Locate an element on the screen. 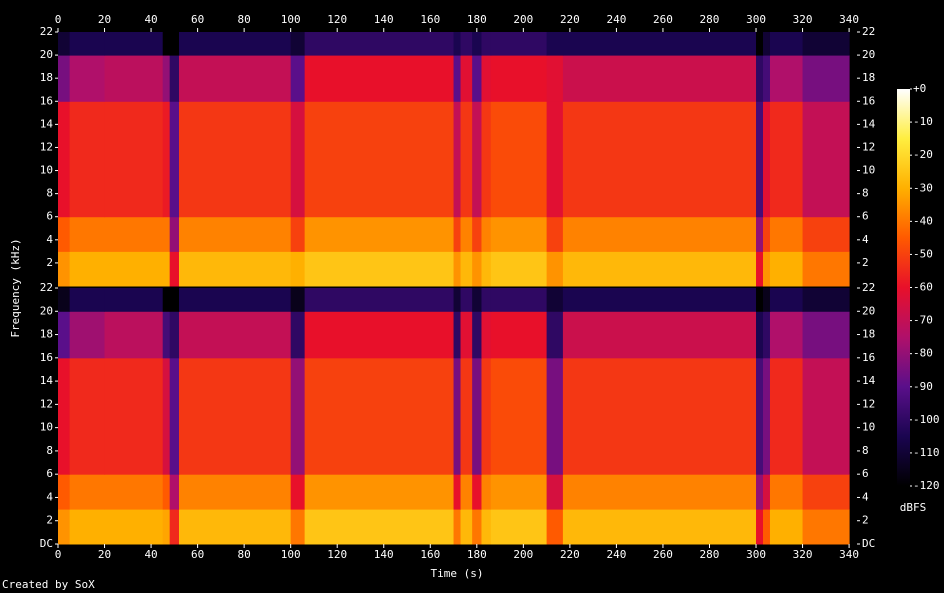 Image resolution: width=944 pixels, height=593 pixels. colorbar-tick-label: -110 is located at coordinates (926, 452).